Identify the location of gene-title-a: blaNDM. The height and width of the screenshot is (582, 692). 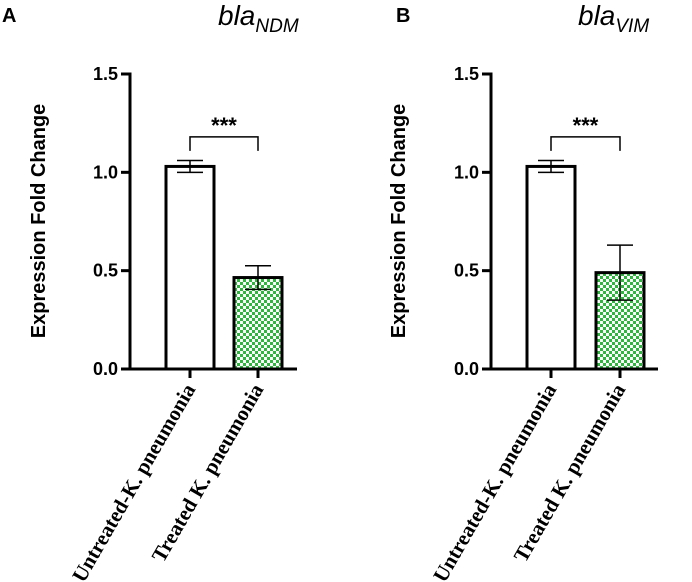
(258, 18).